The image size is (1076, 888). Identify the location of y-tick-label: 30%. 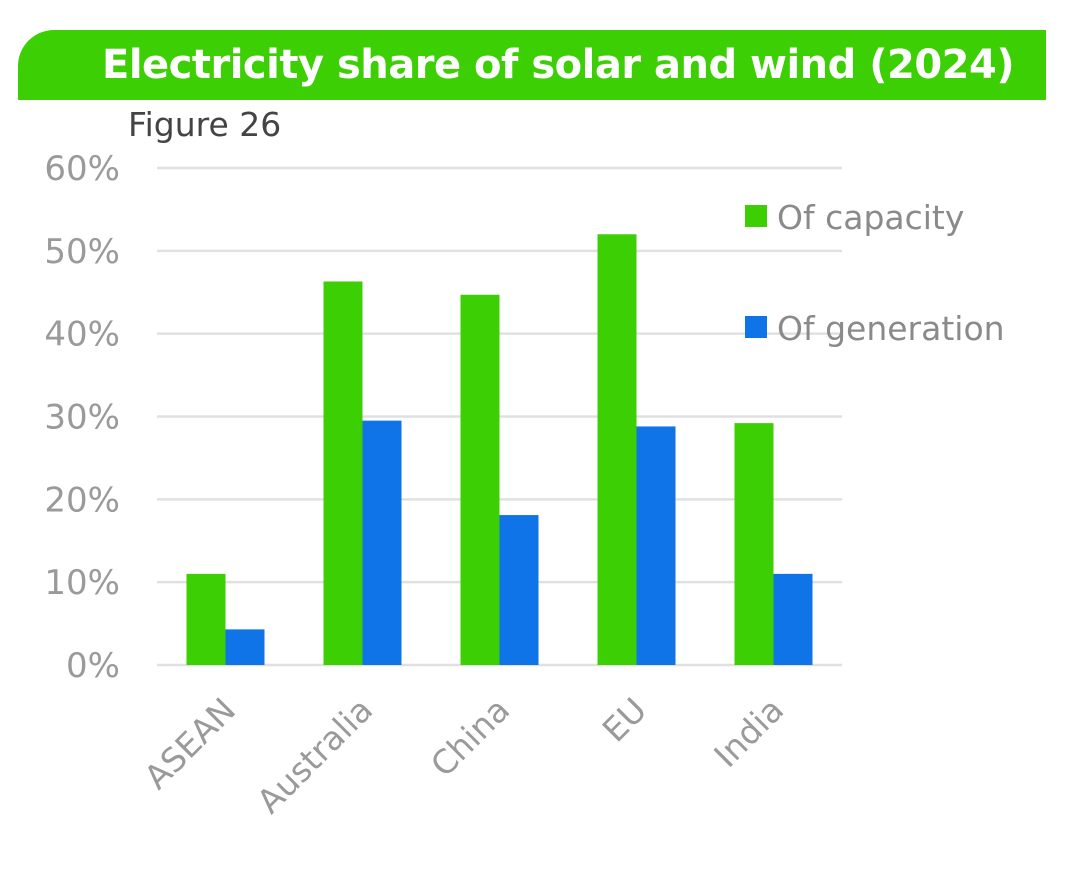
(82, 418).